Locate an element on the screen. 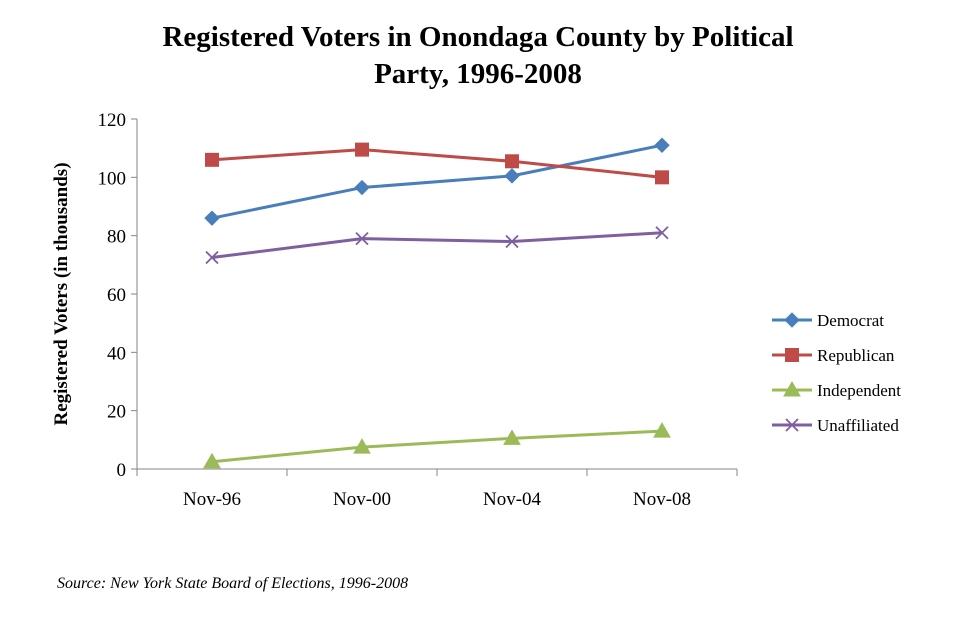 This screenshot has width=956, height=623. y-tick-label: 0 is located at coordinates (122, 470).